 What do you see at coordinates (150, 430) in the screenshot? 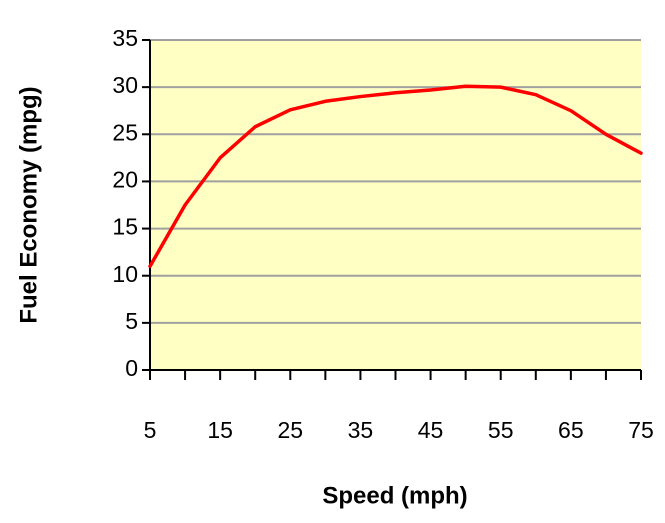
I see `x-tick-label: 5` at bounding box center [150, 430].